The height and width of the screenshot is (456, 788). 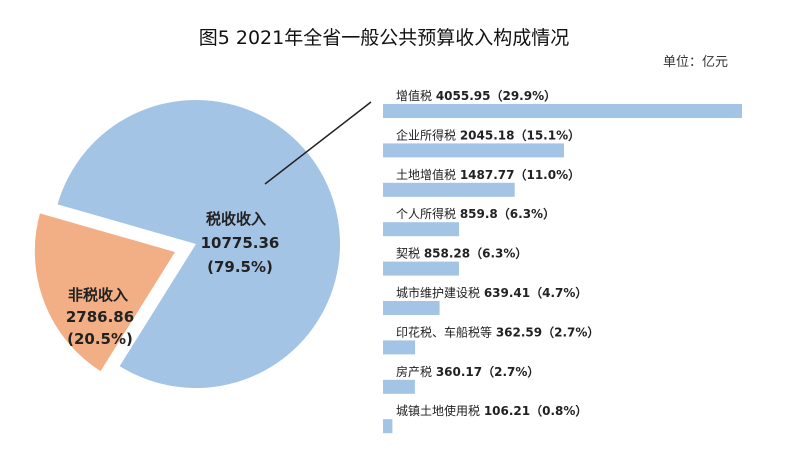 I want to click on bar-label: 企业所得税 2045.18（15.1%）, so click(x=488, y=134).